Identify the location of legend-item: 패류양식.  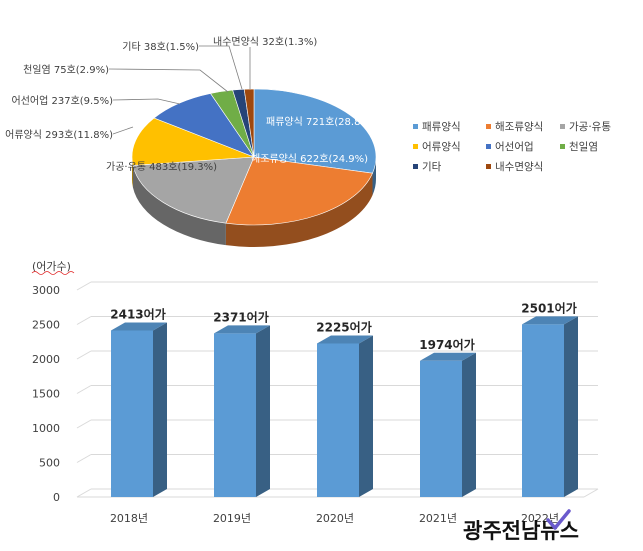
(441, 127).